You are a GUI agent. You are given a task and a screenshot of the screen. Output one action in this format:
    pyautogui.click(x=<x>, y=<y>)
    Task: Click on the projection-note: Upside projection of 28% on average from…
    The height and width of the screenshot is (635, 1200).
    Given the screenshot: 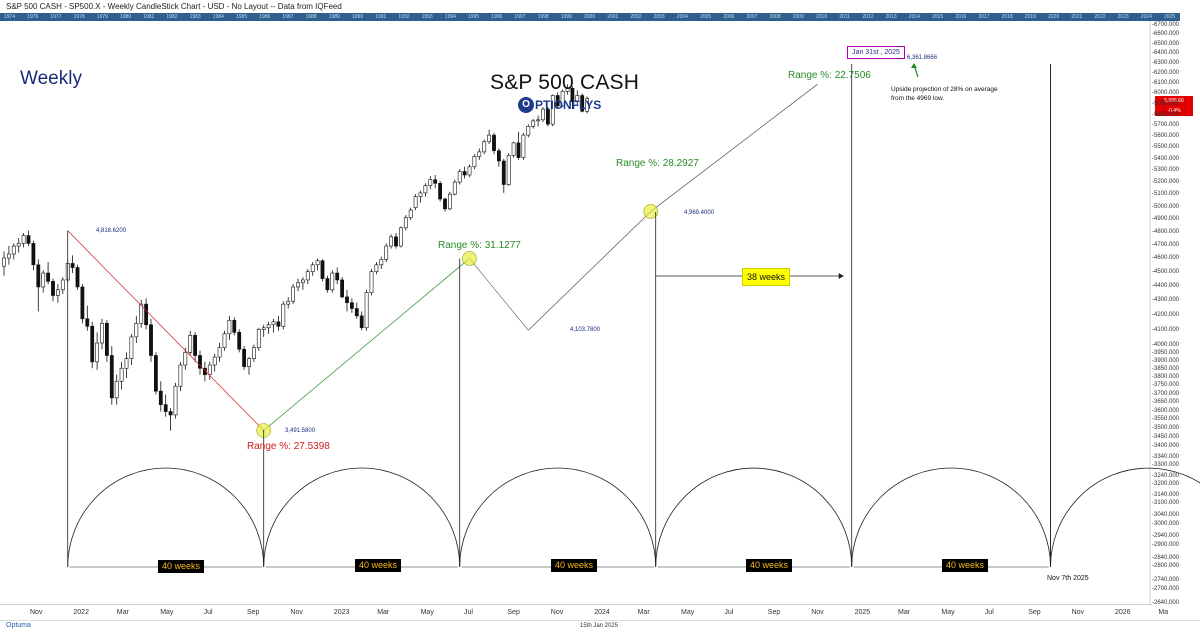 What is the action you would take?
    pyautogui.click(x=946, y=94)
    